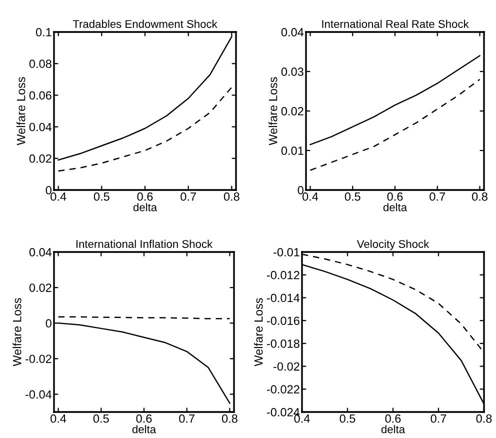 The height and width of the screenshot is (438, 496). Describe the element at coordinates (393, 245) in the screenshot. I see `chart-title: Velocity Shock` at that location.